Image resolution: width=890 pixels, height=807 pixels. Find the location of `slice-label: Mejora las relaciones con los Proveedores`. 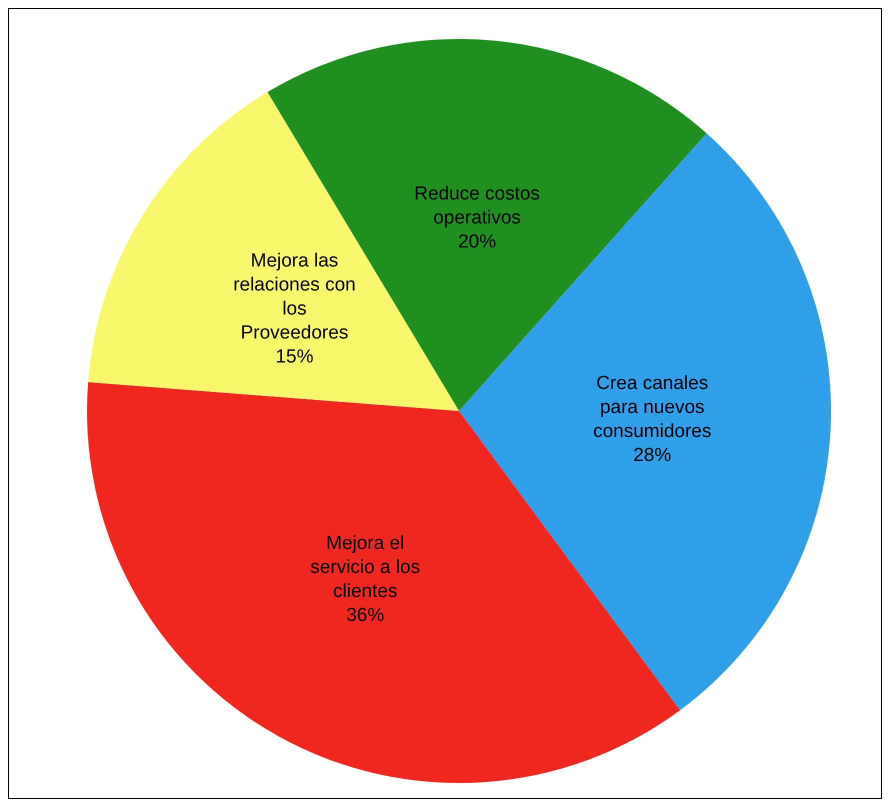

slice-label: Mejora las relaciones con los Proveedores is located at coordinates (294, 297).